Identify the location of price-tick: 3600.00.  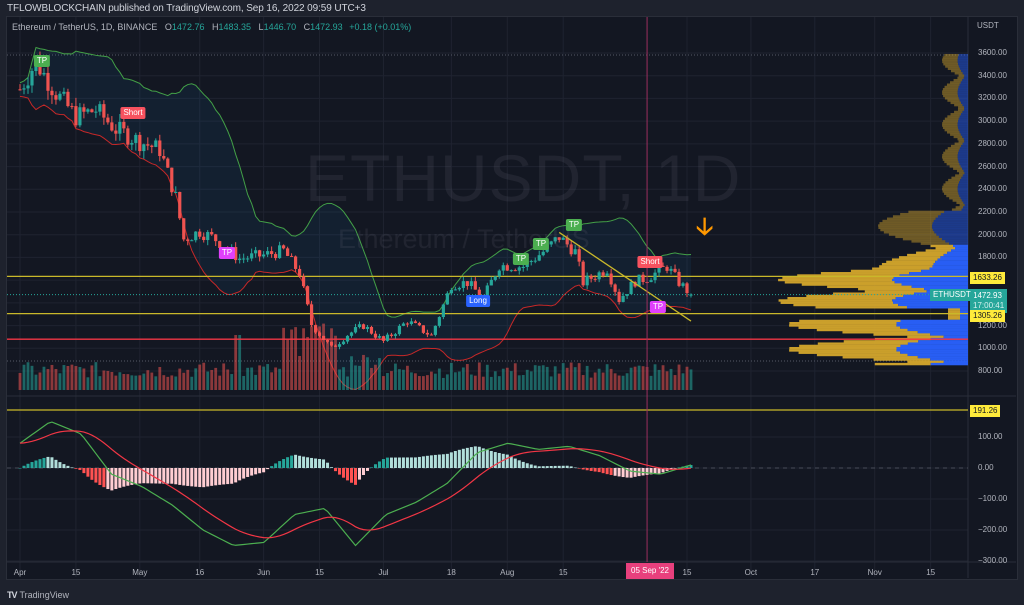
(992, 52).